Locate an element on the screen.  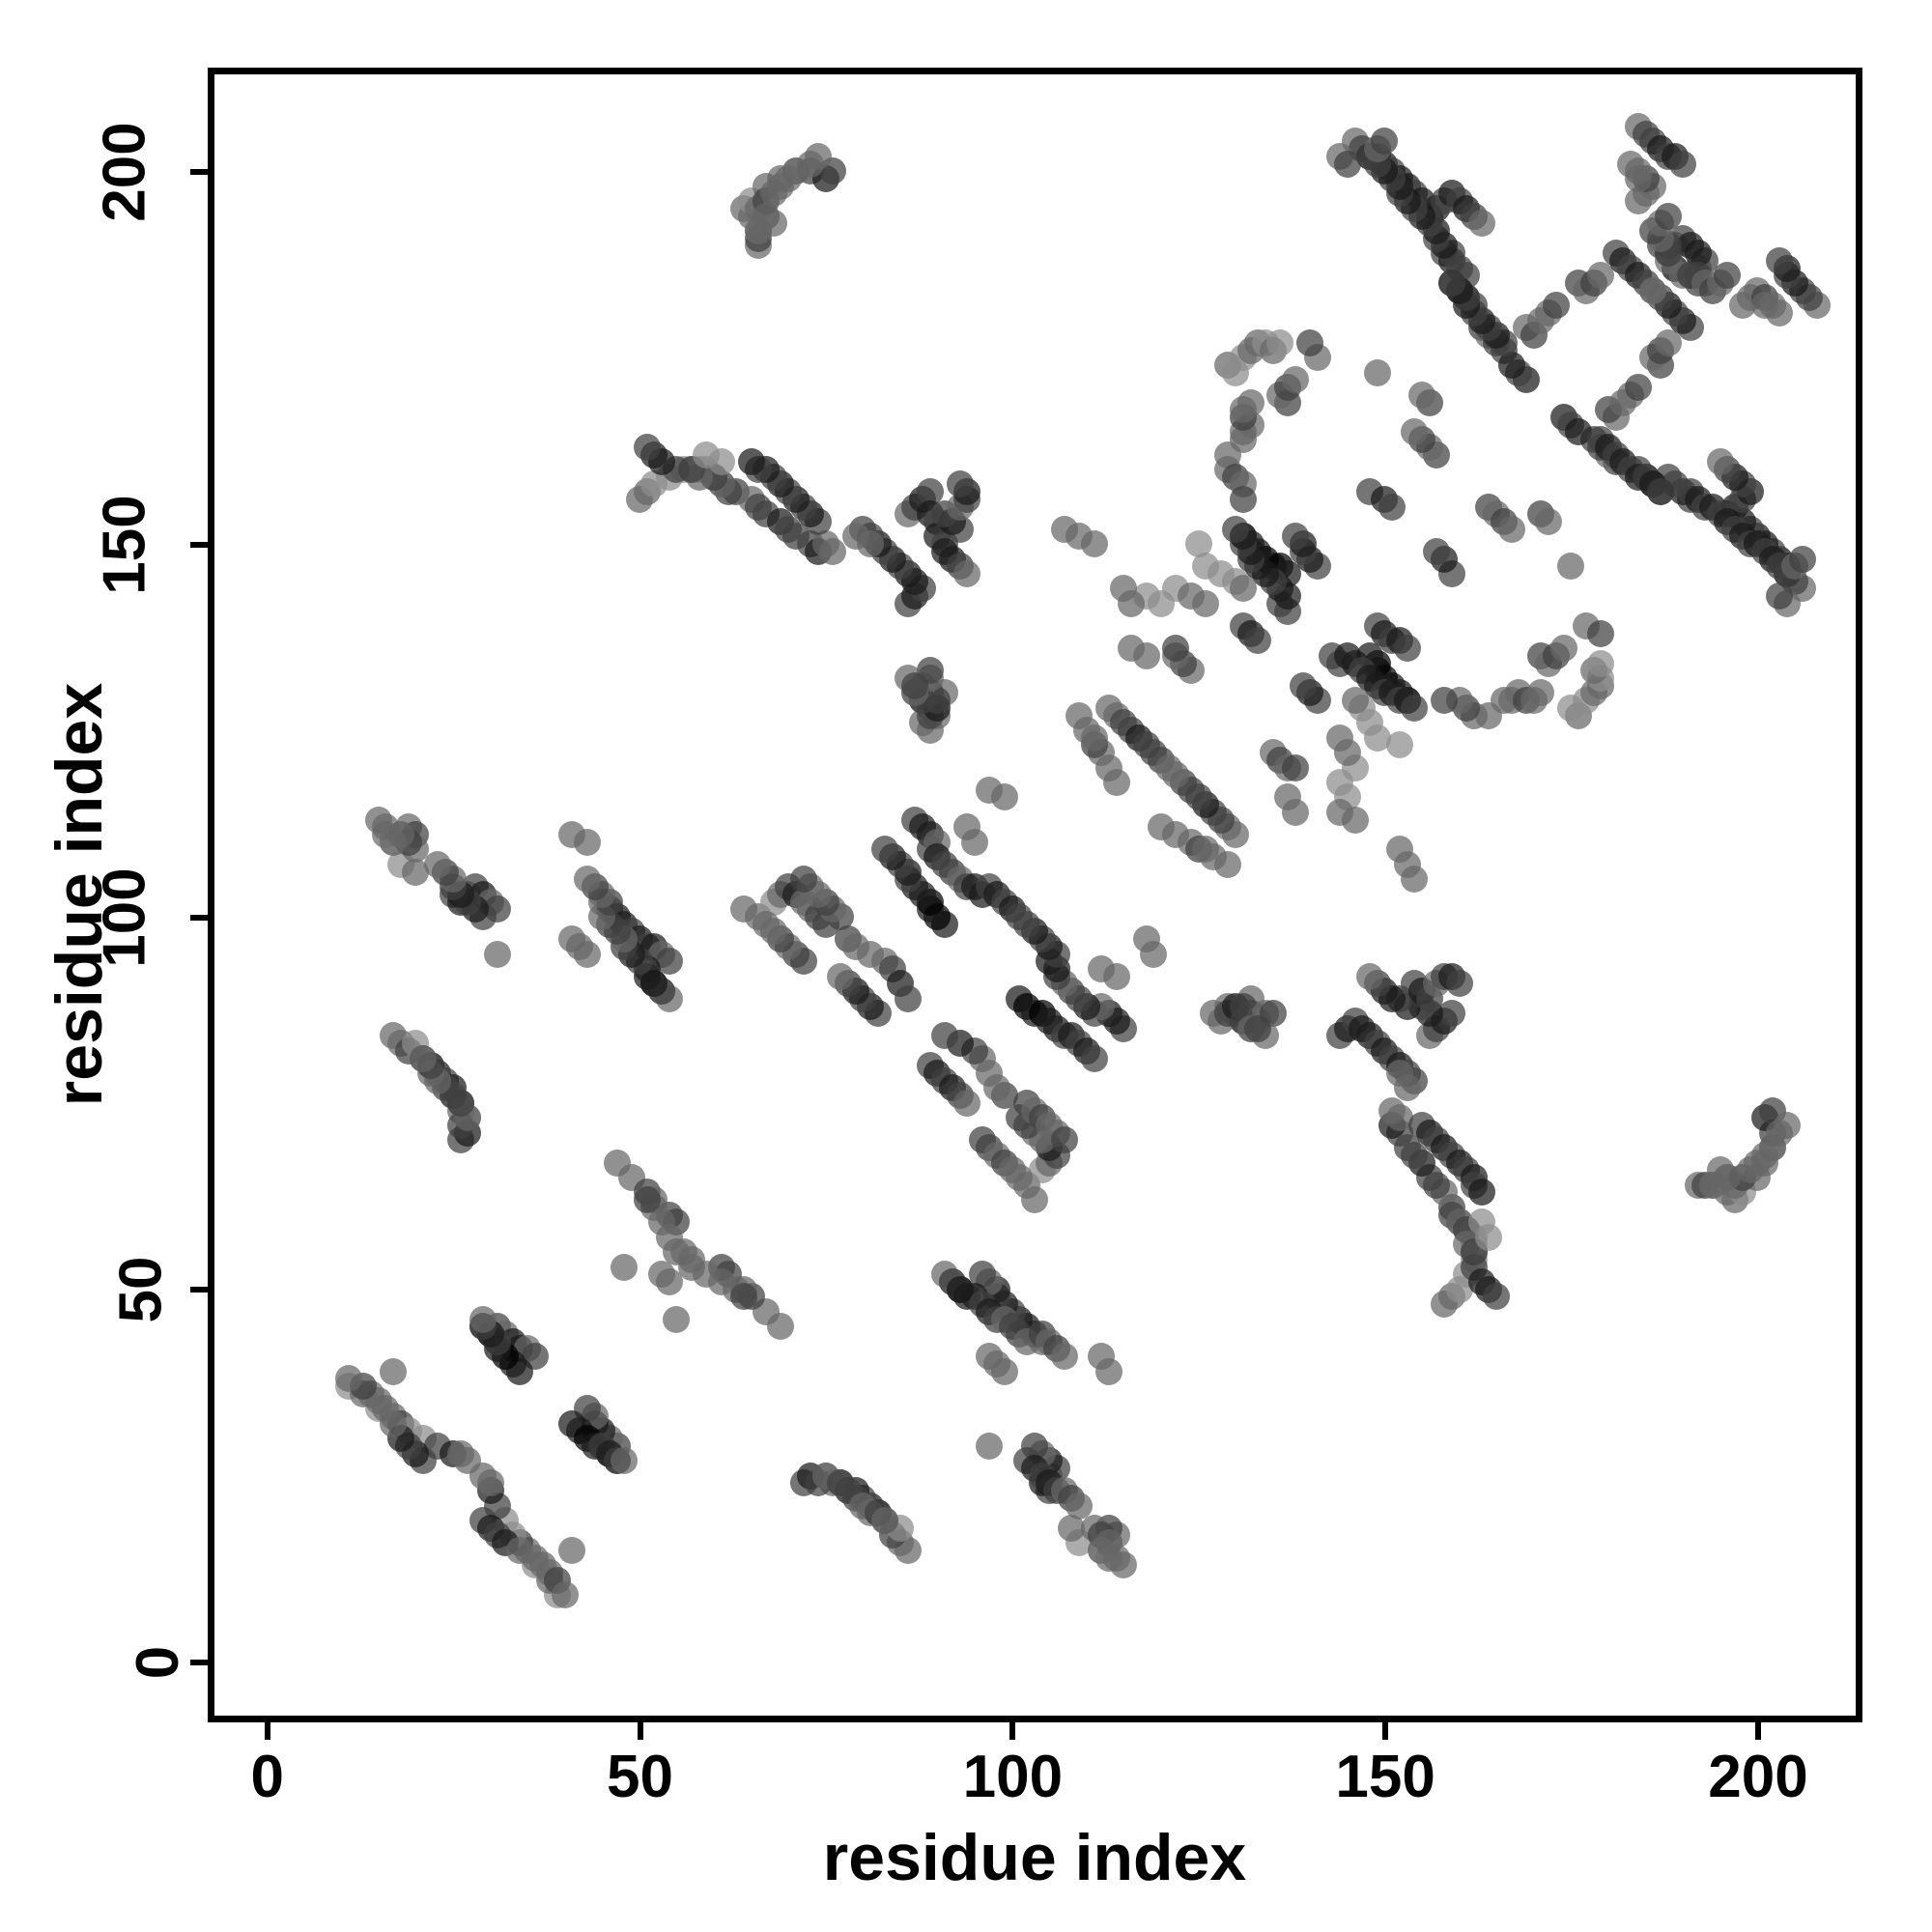
x-axis-title: residue index is located at coordinates (1034, 1857).